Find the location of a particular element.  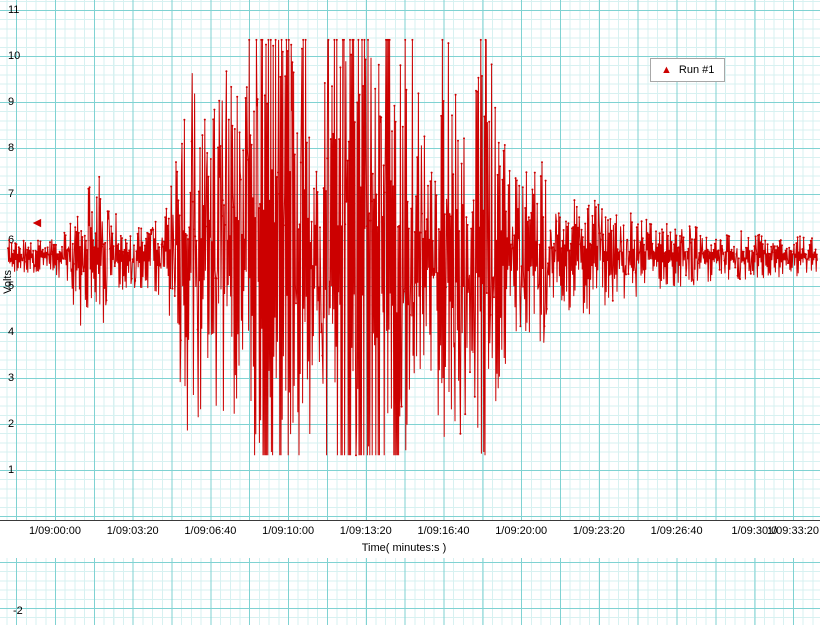

x-tick-label: 1/09:00:00 is located at coordinates (55, 531).